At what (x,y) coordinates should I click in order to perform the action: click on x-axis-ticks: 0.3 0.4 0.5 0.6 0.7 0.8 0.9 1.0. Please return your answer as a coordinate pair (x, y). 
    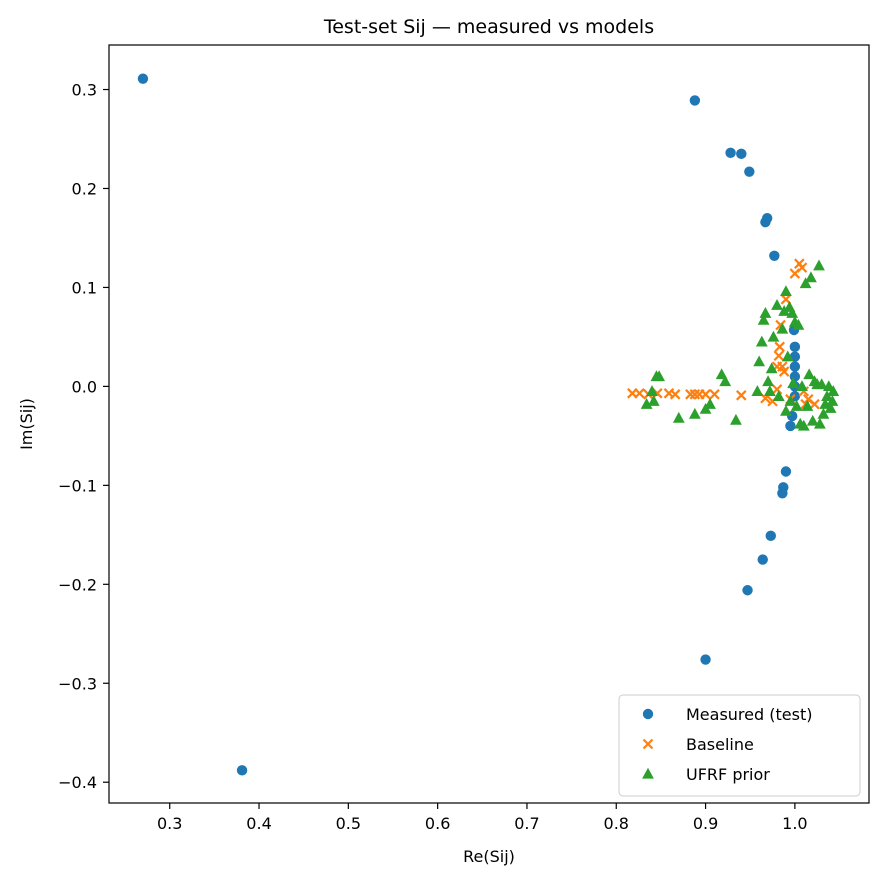
    Looking at the image, I should click on (482, 818).